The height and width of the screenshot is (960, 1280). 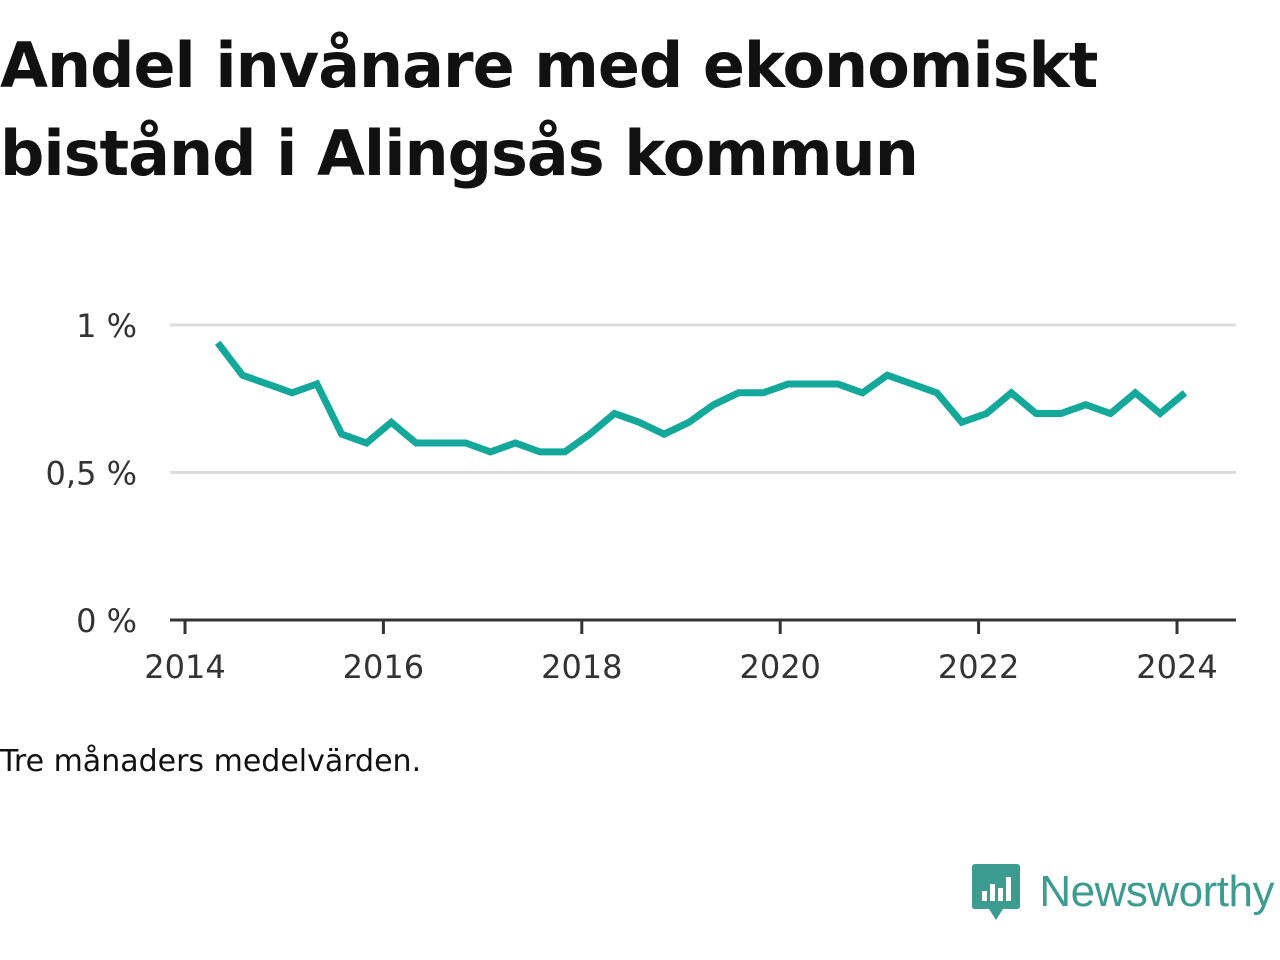 What do you see at coordinates (459, 153) in the screenshot?
I see `chart-title-line-2: bistånd i Alingsås kommun` at bounding box center [459, 153].